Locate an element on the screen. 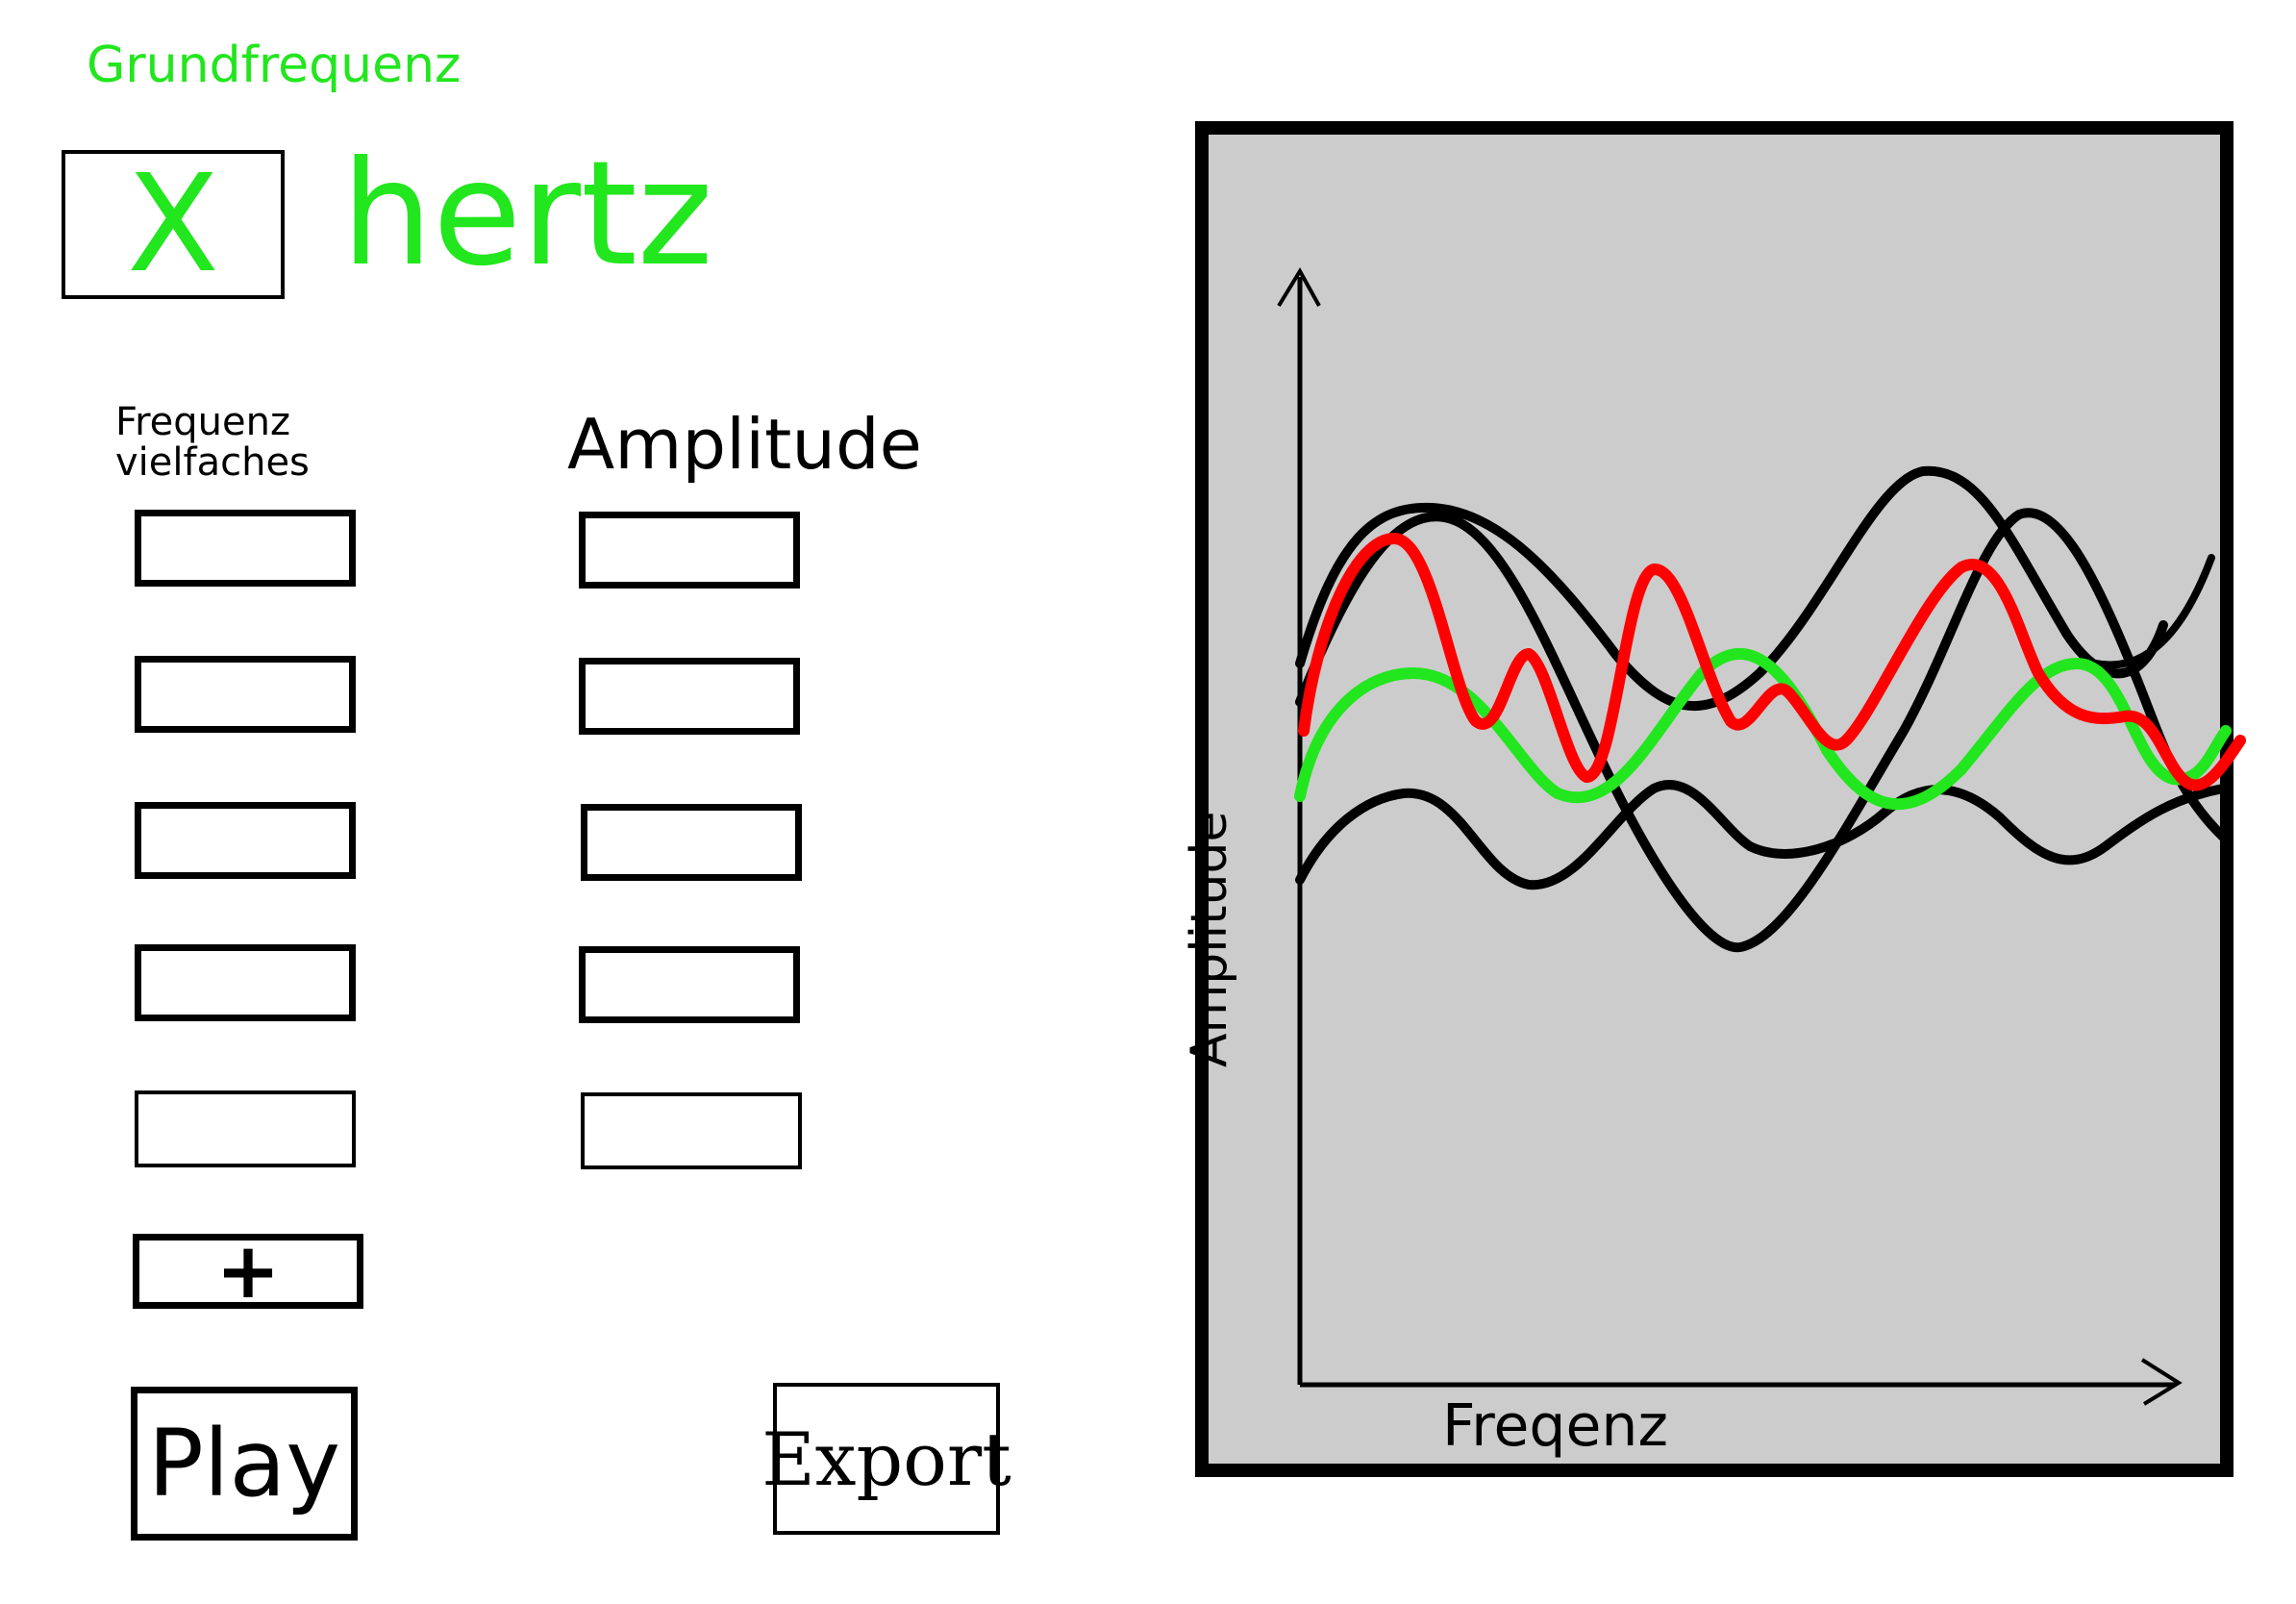  x-axis-label: Freqenz is located at coordinates (1555, 1426).